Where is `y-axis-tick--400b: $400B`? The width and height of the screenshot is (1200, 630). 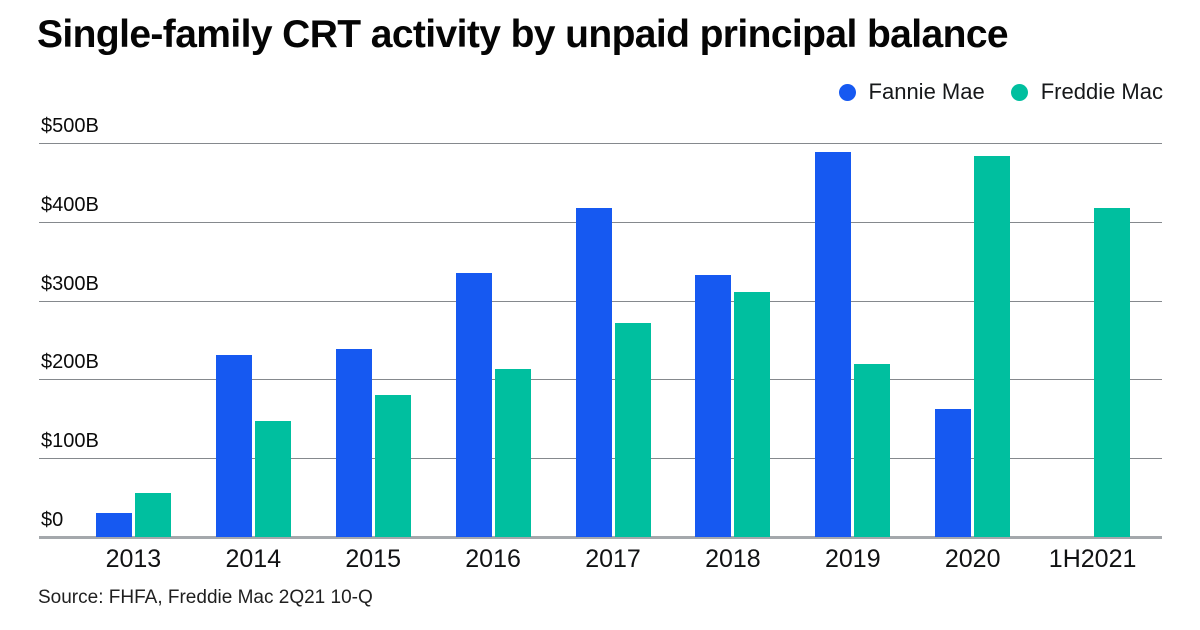 y-axis-tick--400b: $400B is located at coordinates (70, 204).